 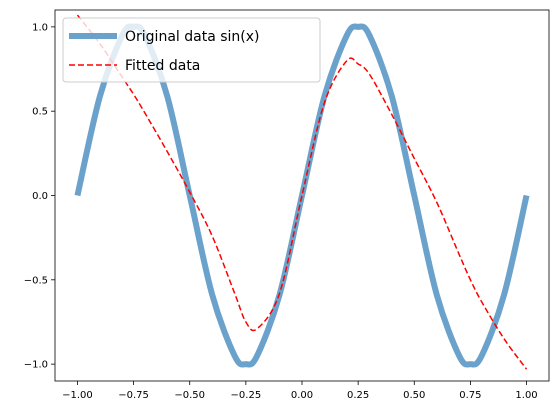 What do you see at coordinates (246, 395) in the screenshot?
I see `x-tick-label: −0.25` at bounding box center [246, 395].